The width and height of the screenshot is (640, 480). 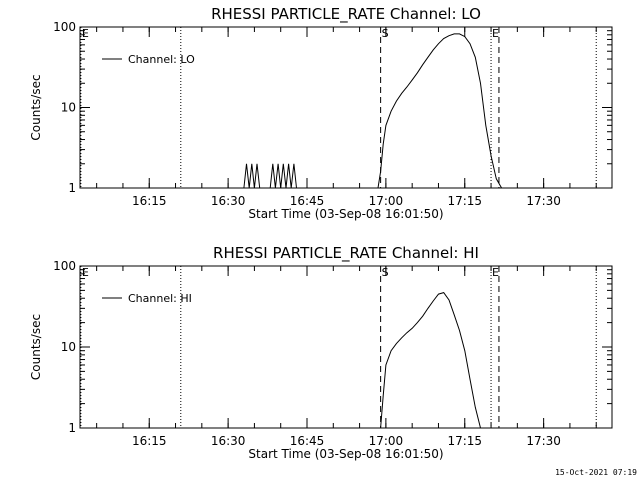 I want to click on chart-title: RHESSI PARTICLE_RATE Channel: LO, so click(x=346, y=14).